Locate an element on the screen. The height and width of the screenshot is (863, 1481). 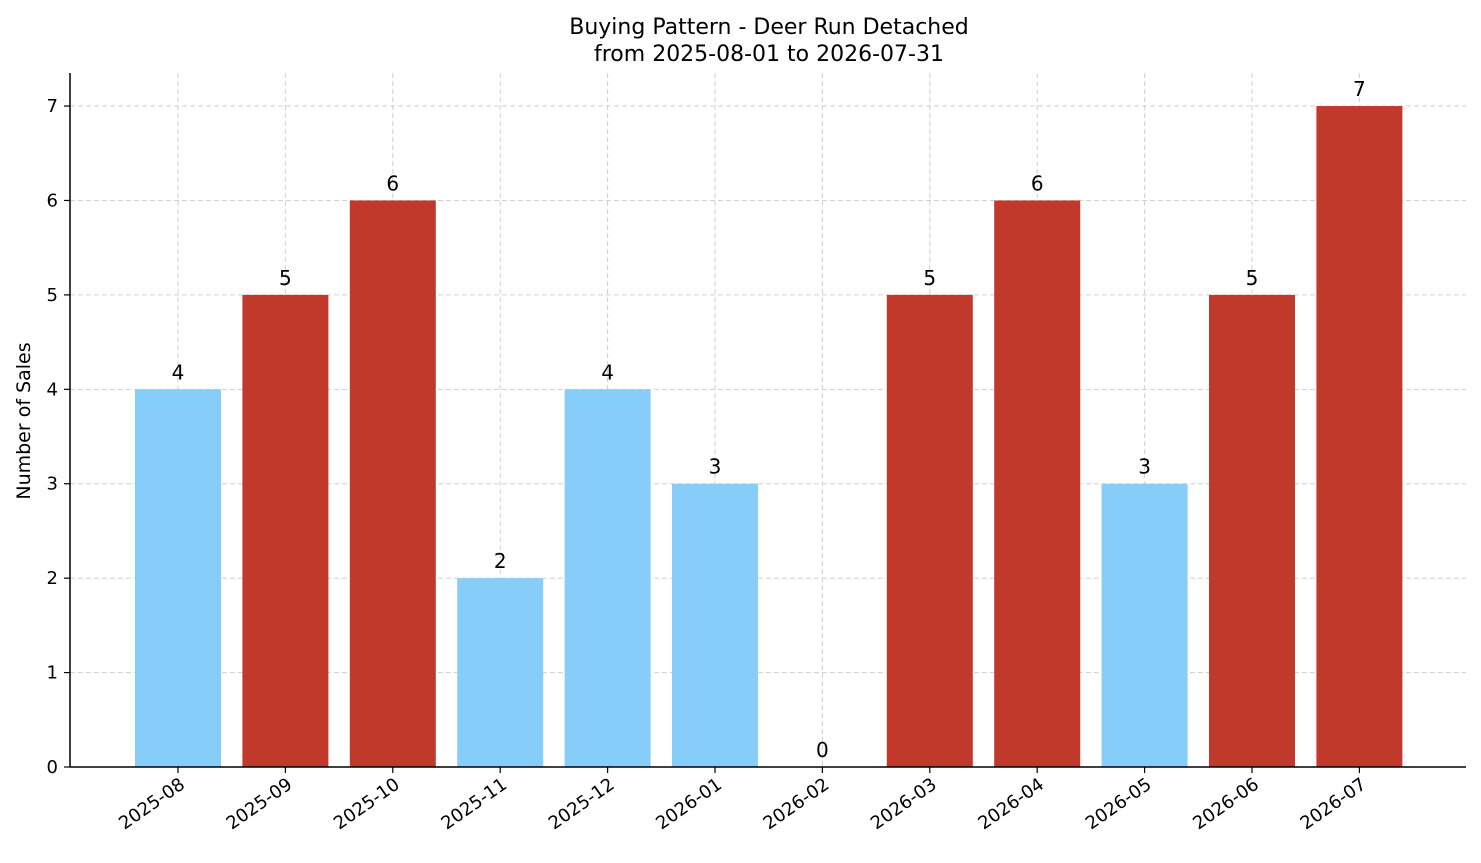
bar-value-label: 2 is located at coordinates (500, 561).